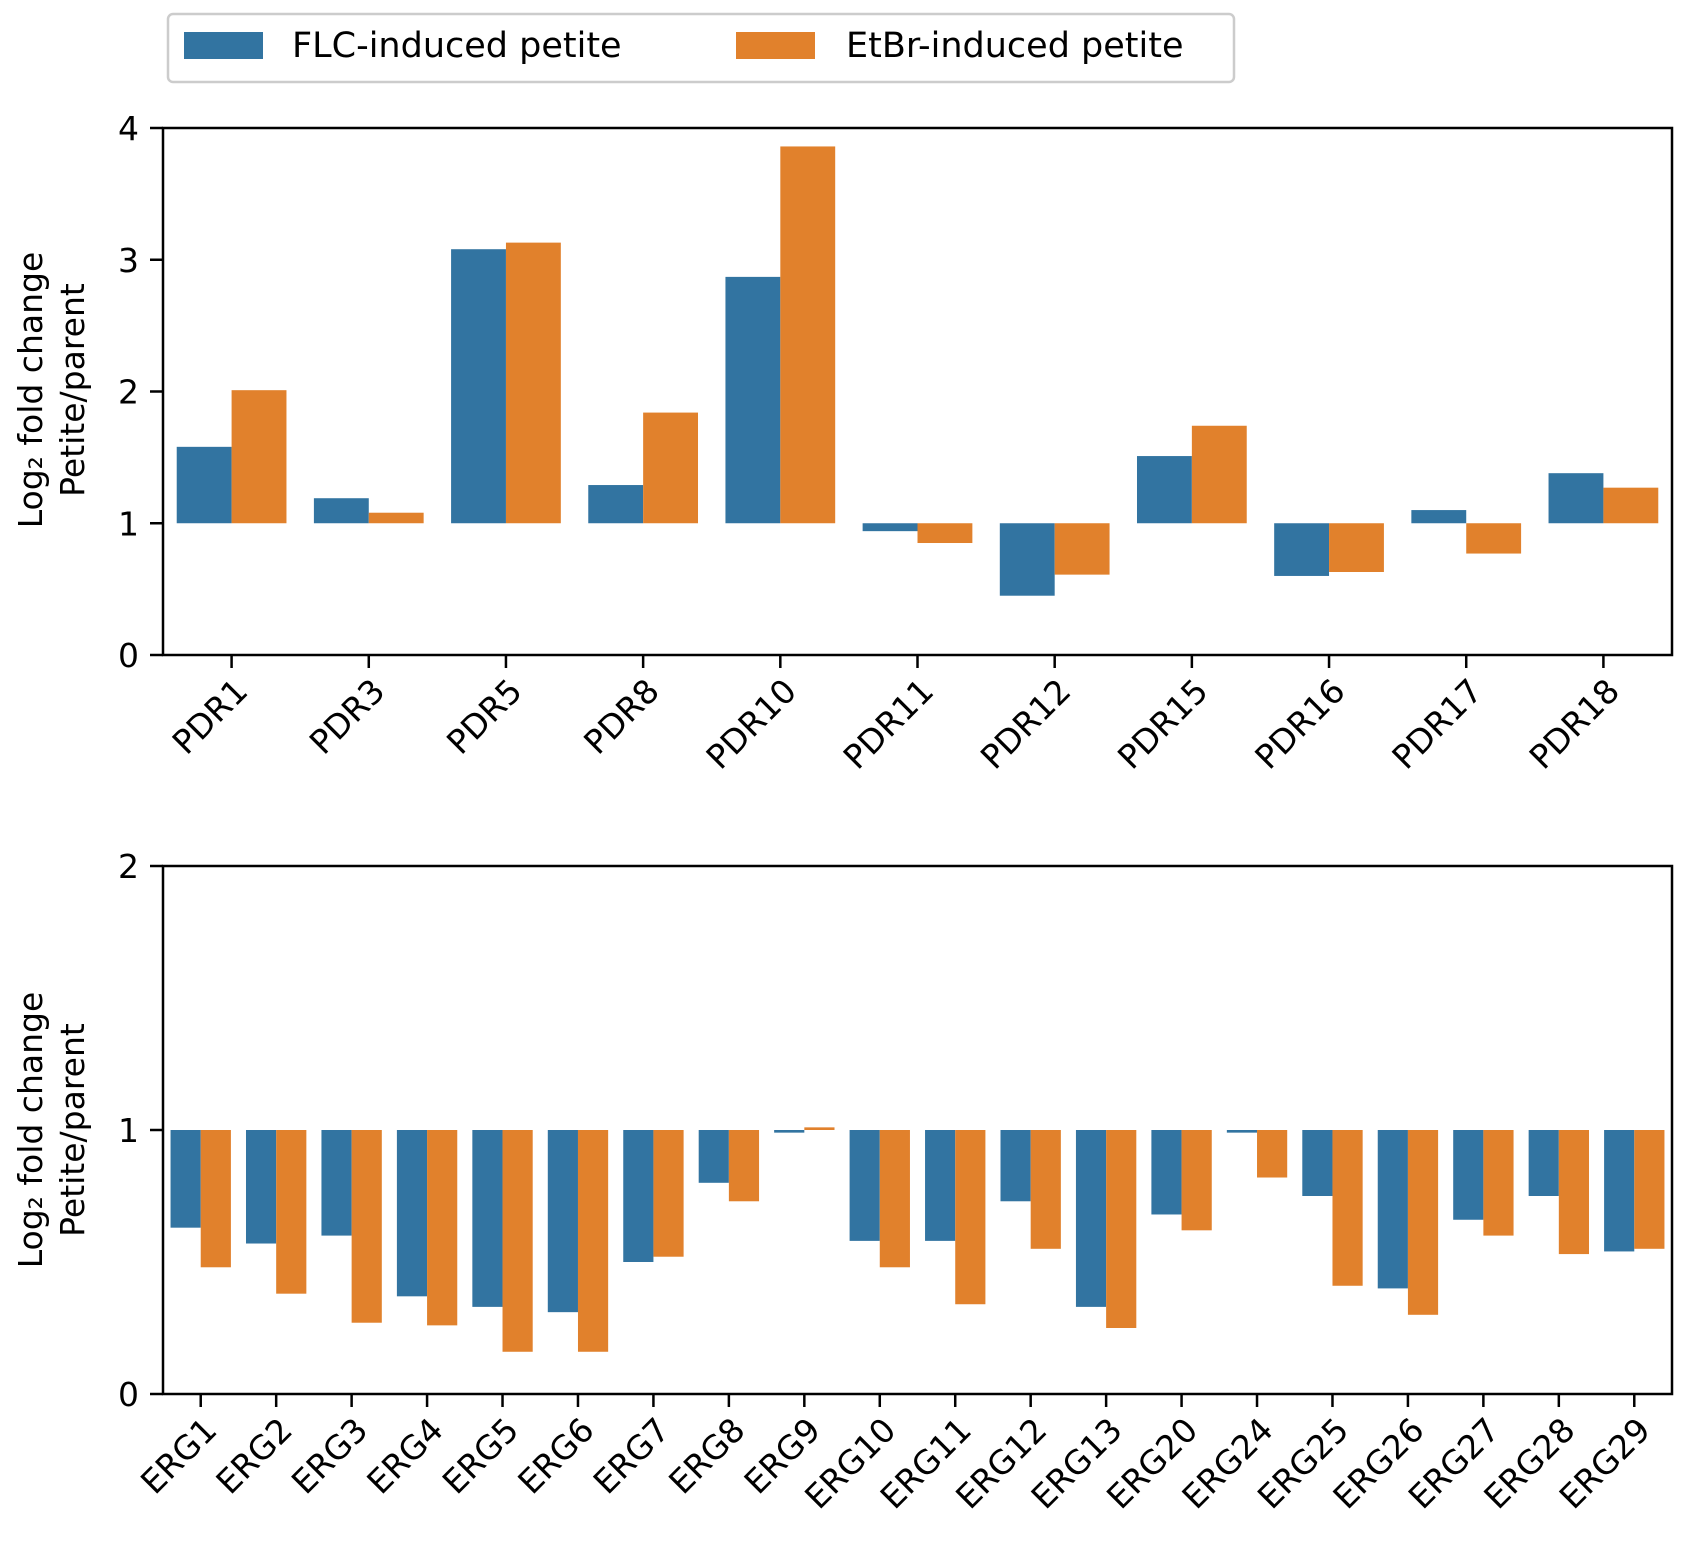  I want to click on bar-erg24-flc, so click(1242, 1131).